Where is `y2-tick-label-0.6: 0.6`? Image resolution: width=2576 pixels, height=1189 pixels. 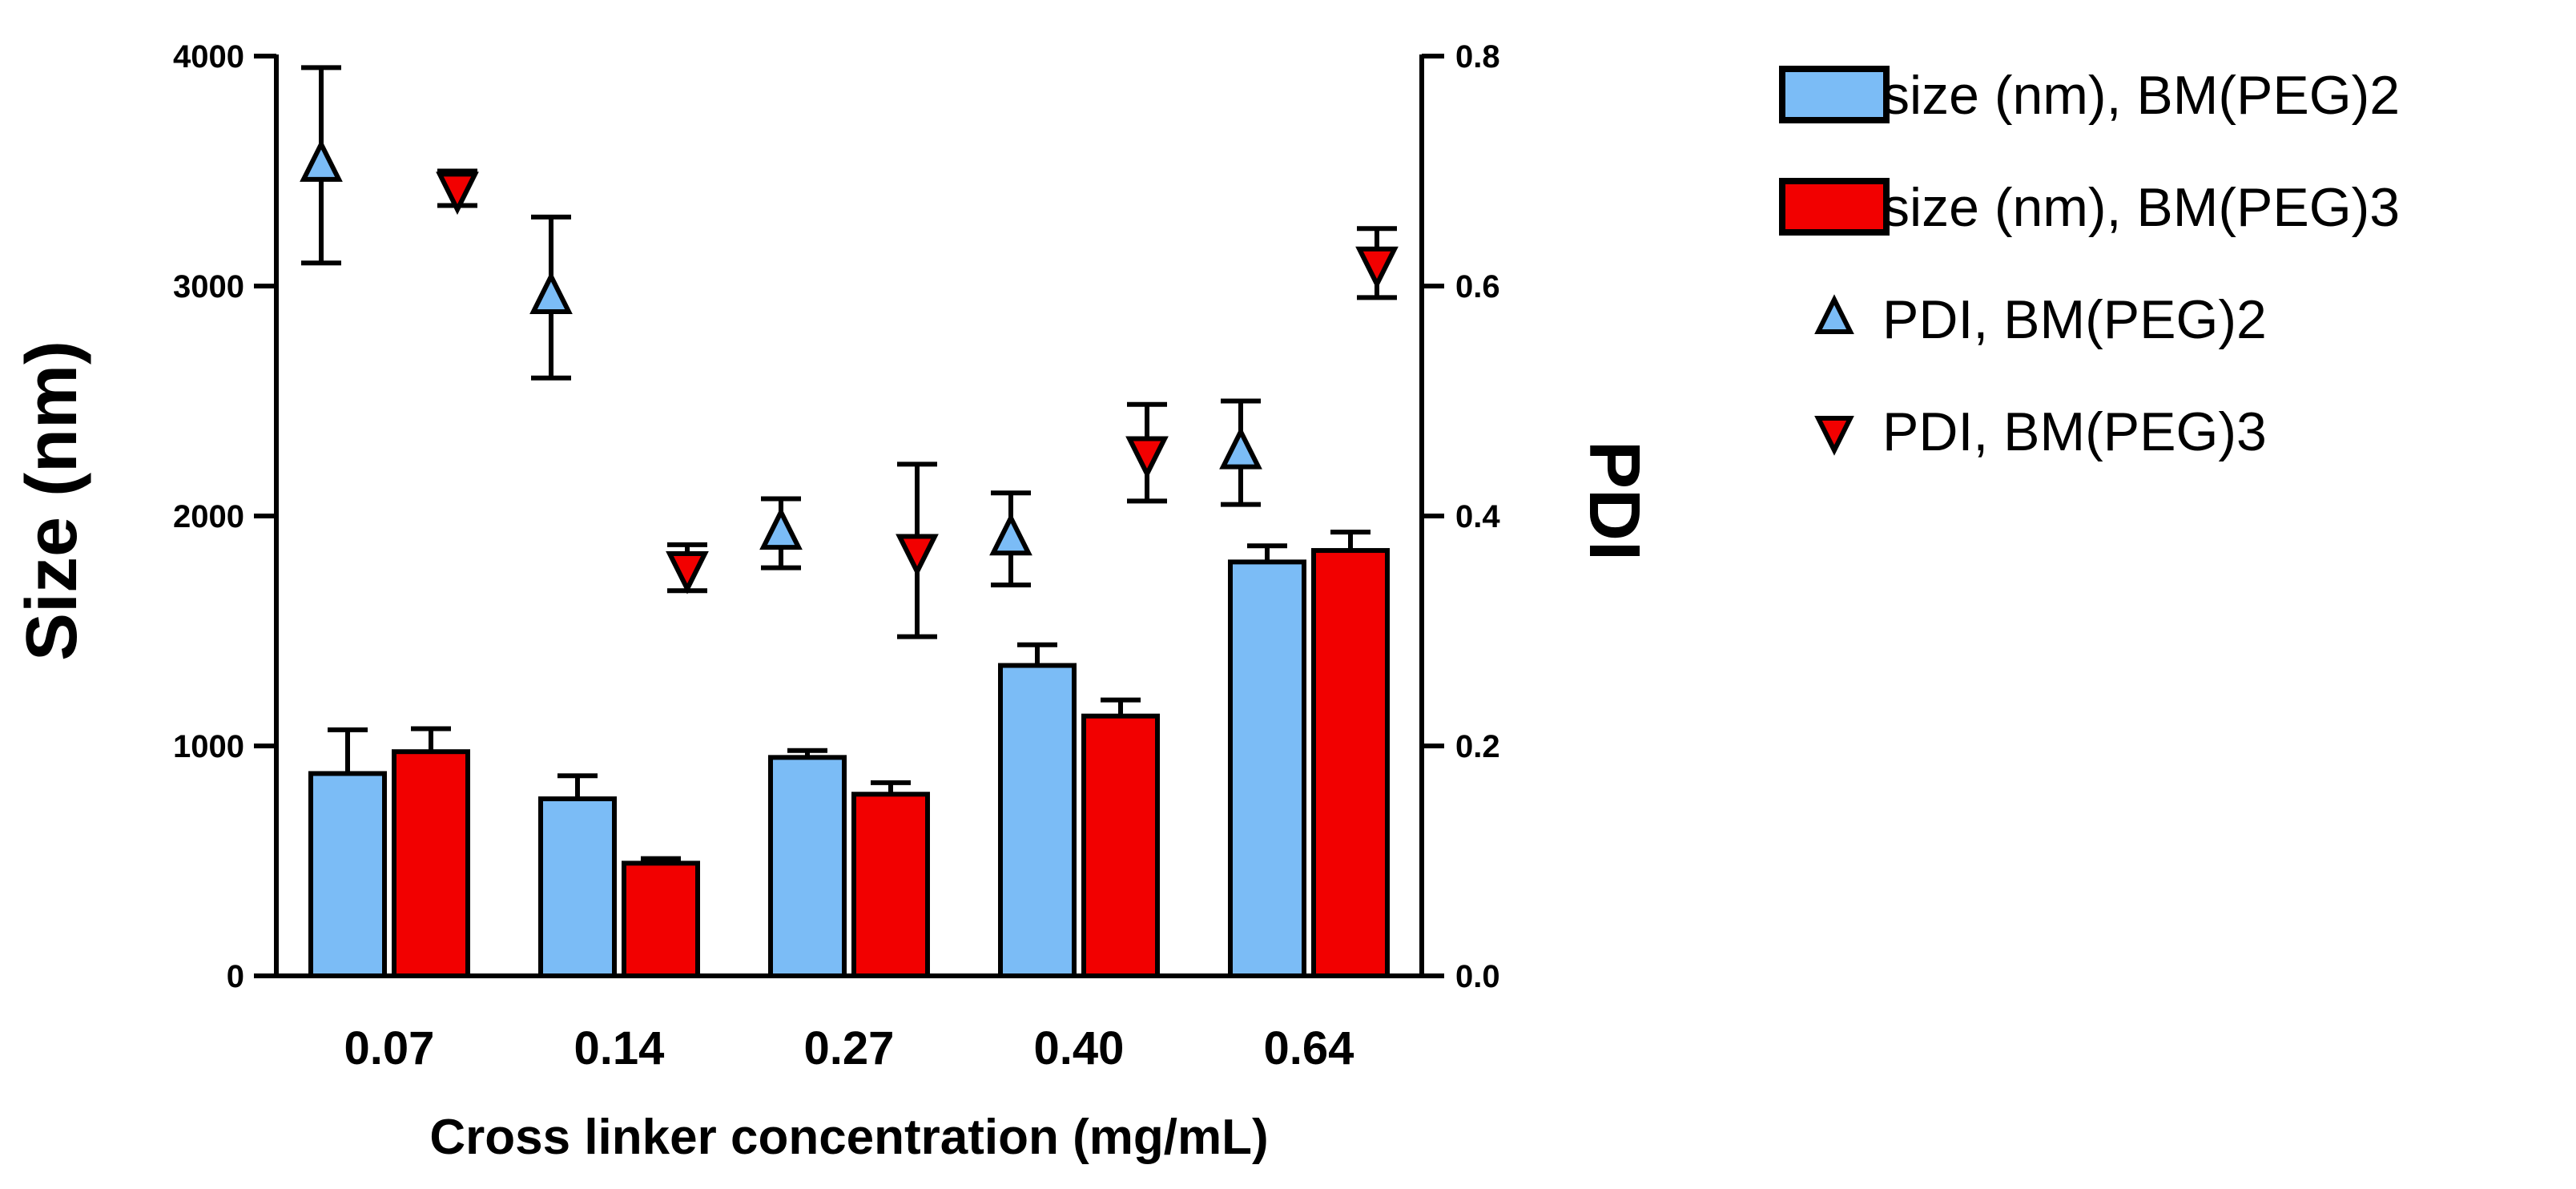
y2-tick-label-0.6: 0.6 is located at coordinates (1478, 286).